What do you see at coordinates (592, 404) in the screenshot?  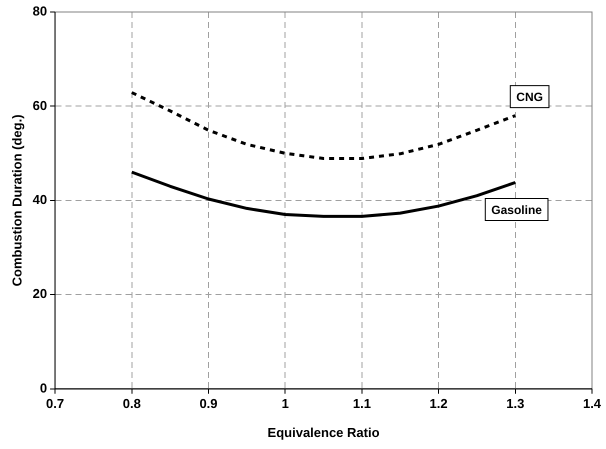 I see `x-tick-label: 1.4` at bounding box center [592, 404].